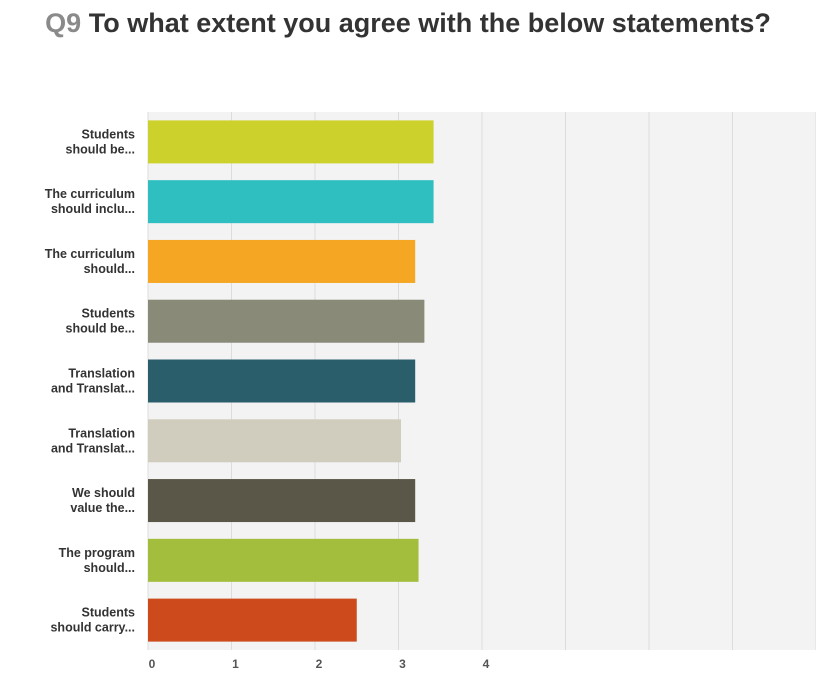 Image resolution: width=816 pixels, height=675 pixels. What do you see at coordinates (152, 664) in the screenshot?
I see `x-tick-label: 0` at bounding box center [152, 664].